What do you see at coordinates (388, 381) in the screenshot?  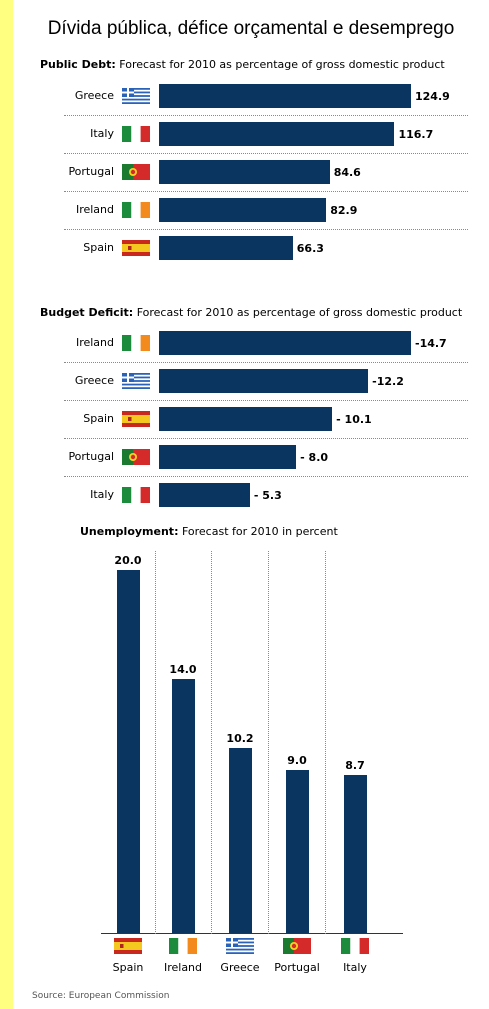 I see `budget-deficit-value-label: -12.2` at bounding box center [388, 381].